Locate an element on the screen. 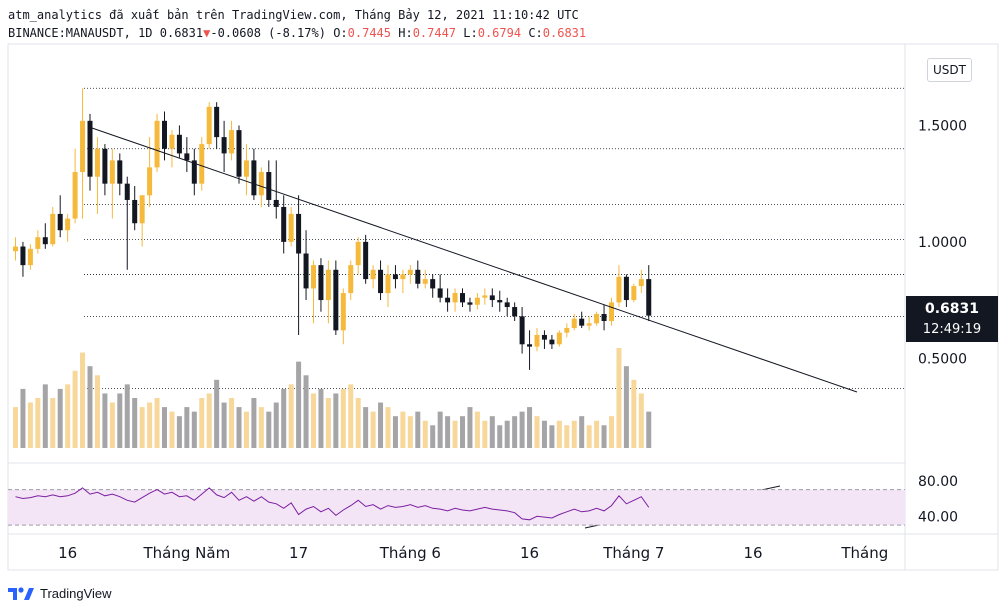 The width and height of the screenshot is (1007, 613). price-change: -0.0608 is located at coordinates (235, 33).